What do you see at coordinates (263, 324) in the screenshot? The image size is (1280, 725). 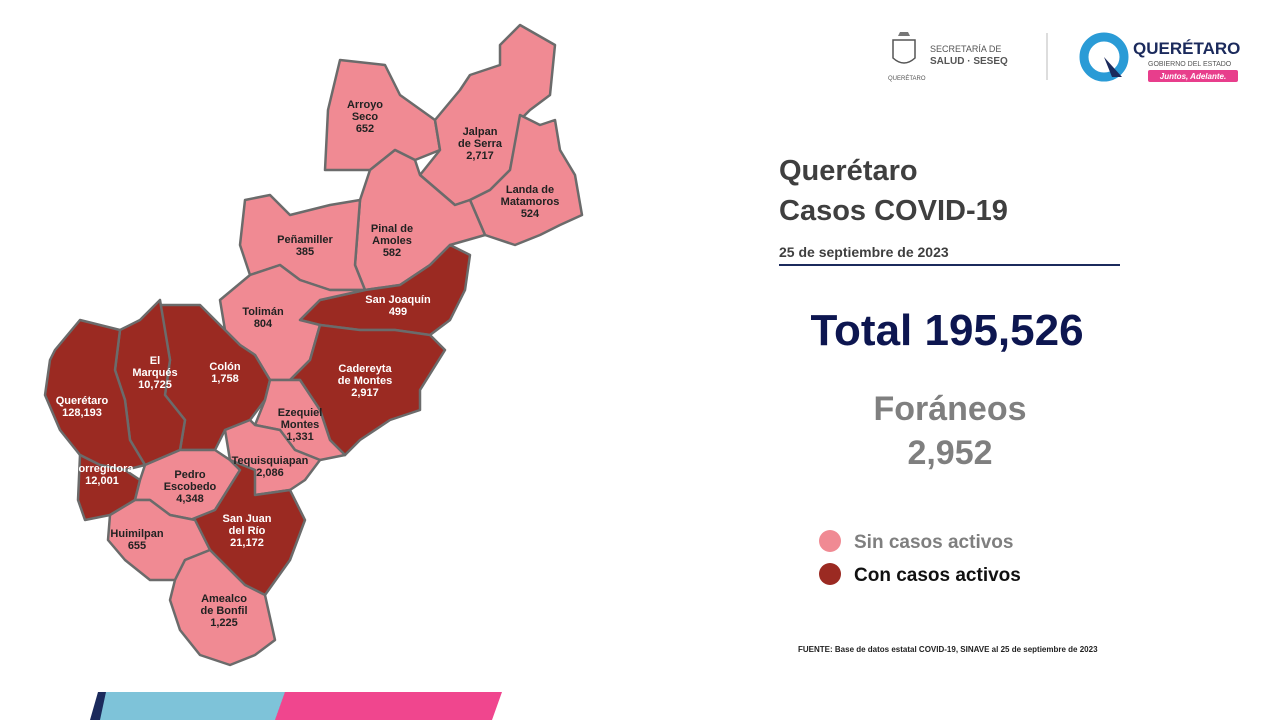 I see `municipality-cases: 804` at bounding box center [263, 324].